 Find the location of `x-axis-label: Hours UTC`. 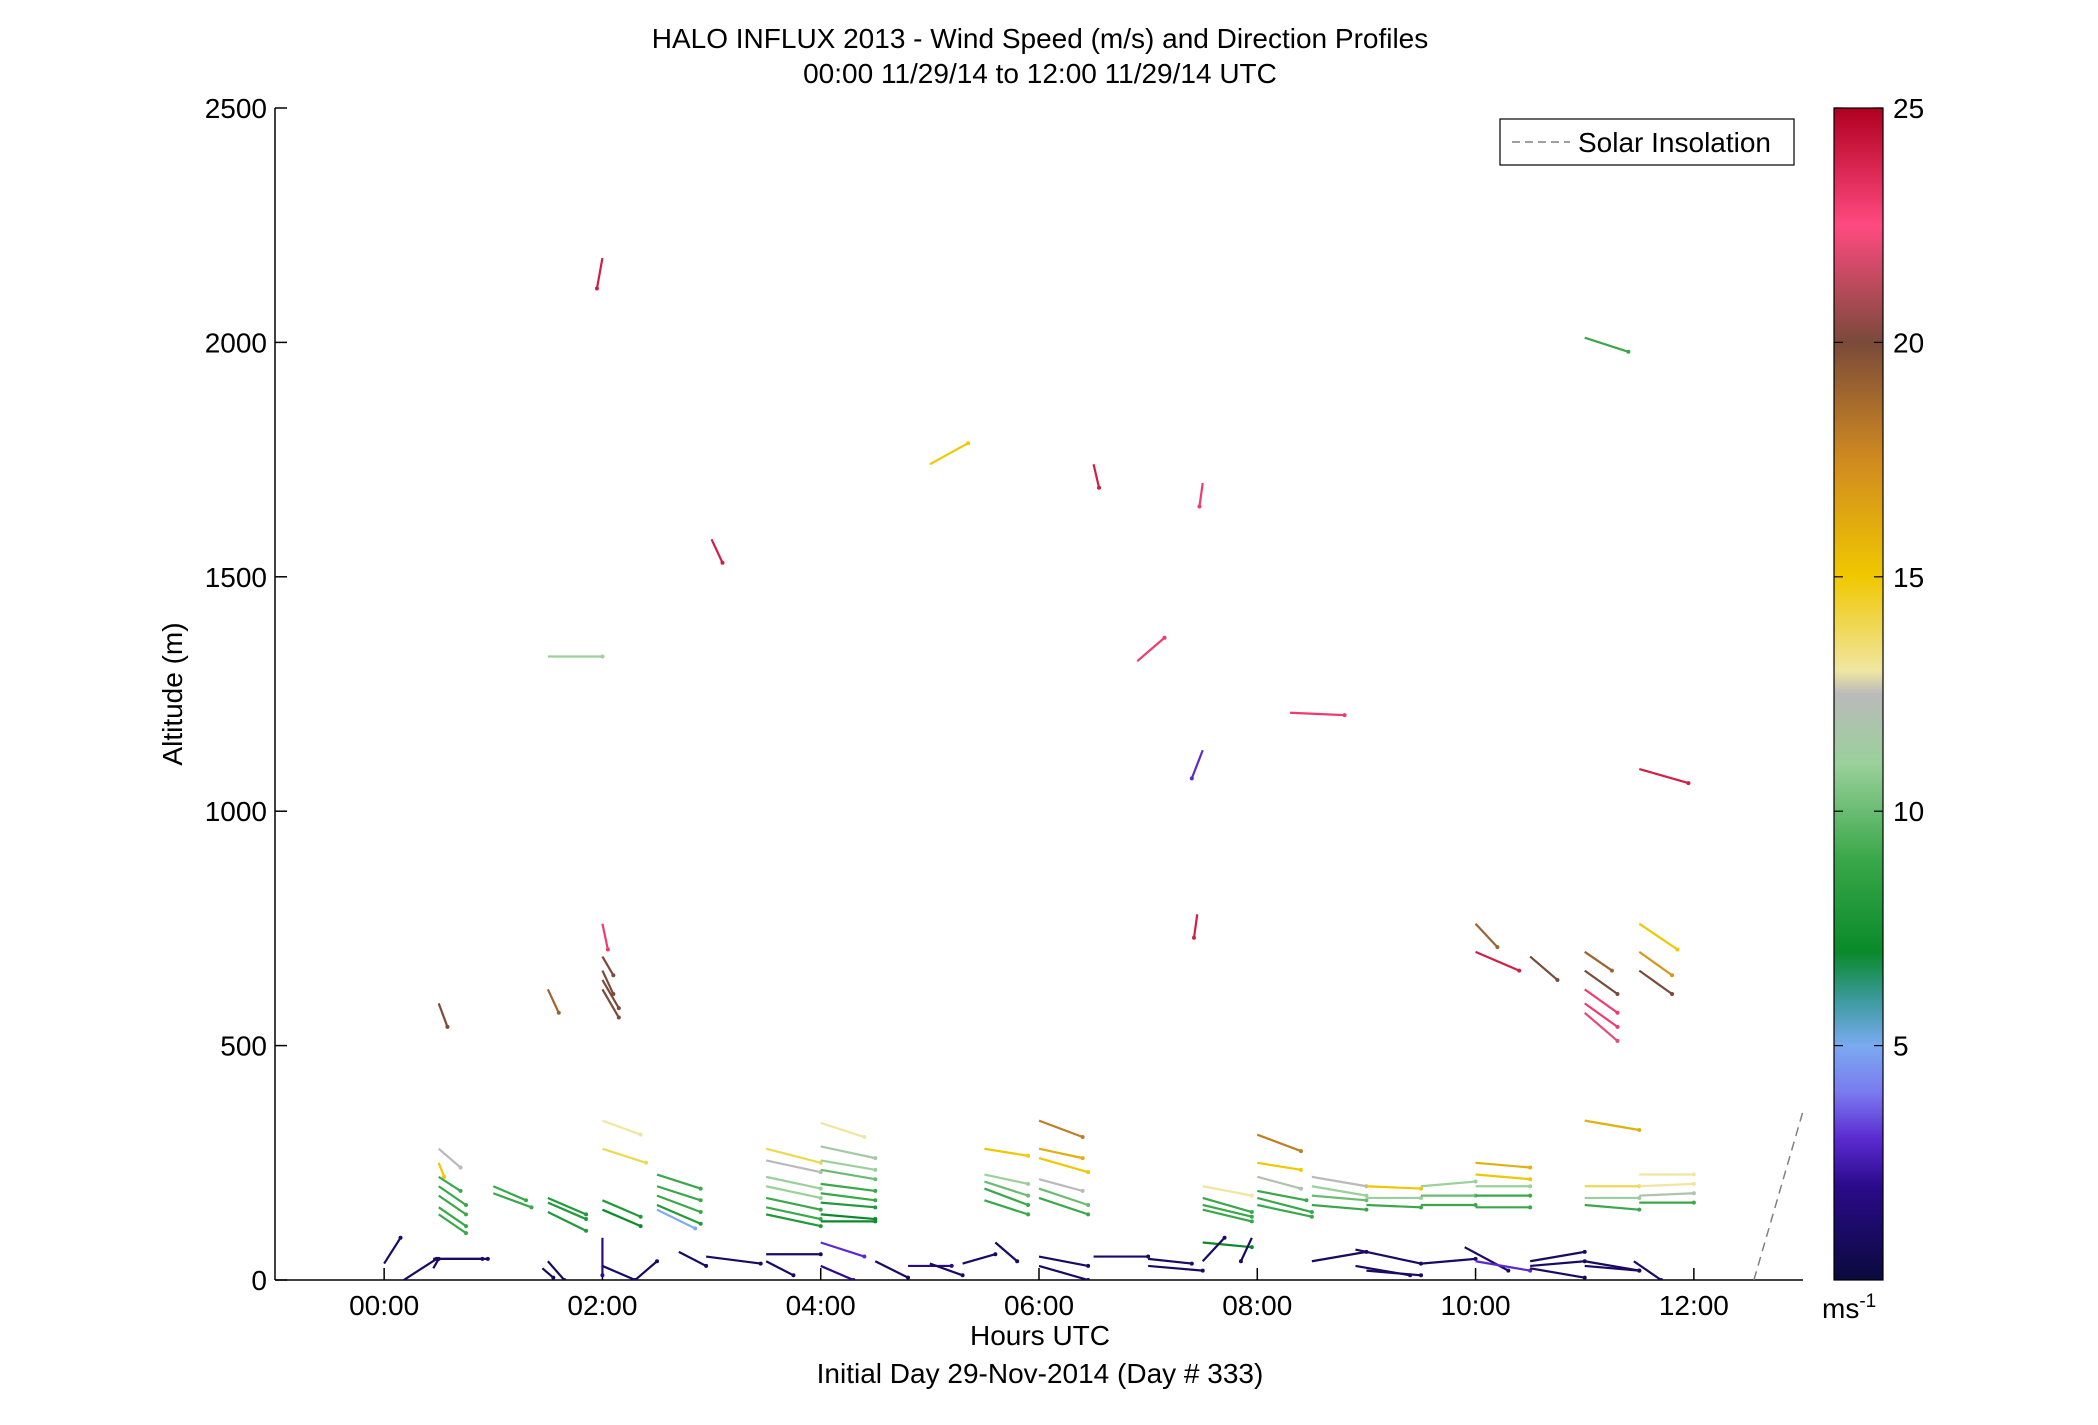

x-axis-label: Hours UTC is located at coordinates (1040, 1335).